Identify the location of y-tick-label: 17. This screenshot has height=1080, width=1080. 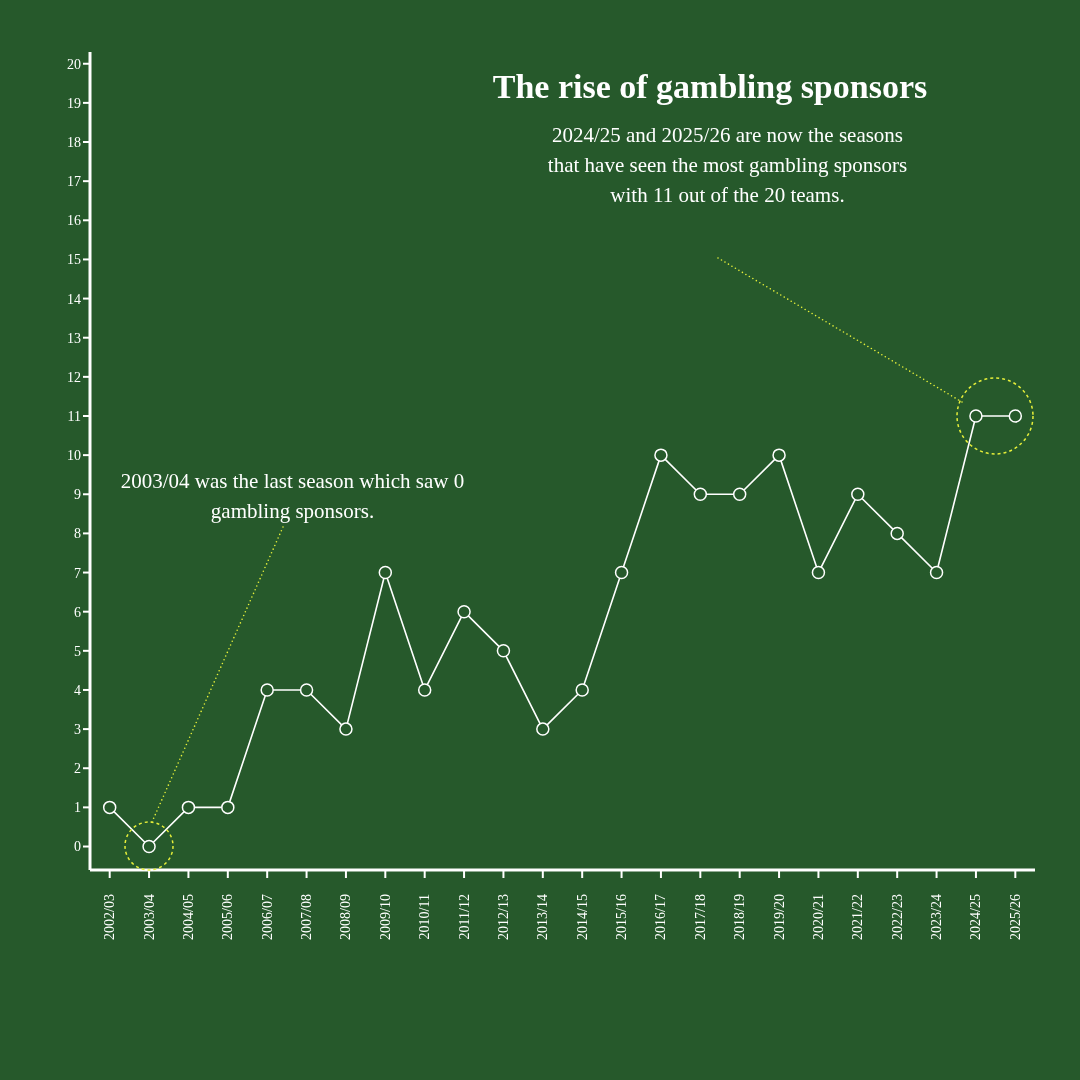
(74, 182).